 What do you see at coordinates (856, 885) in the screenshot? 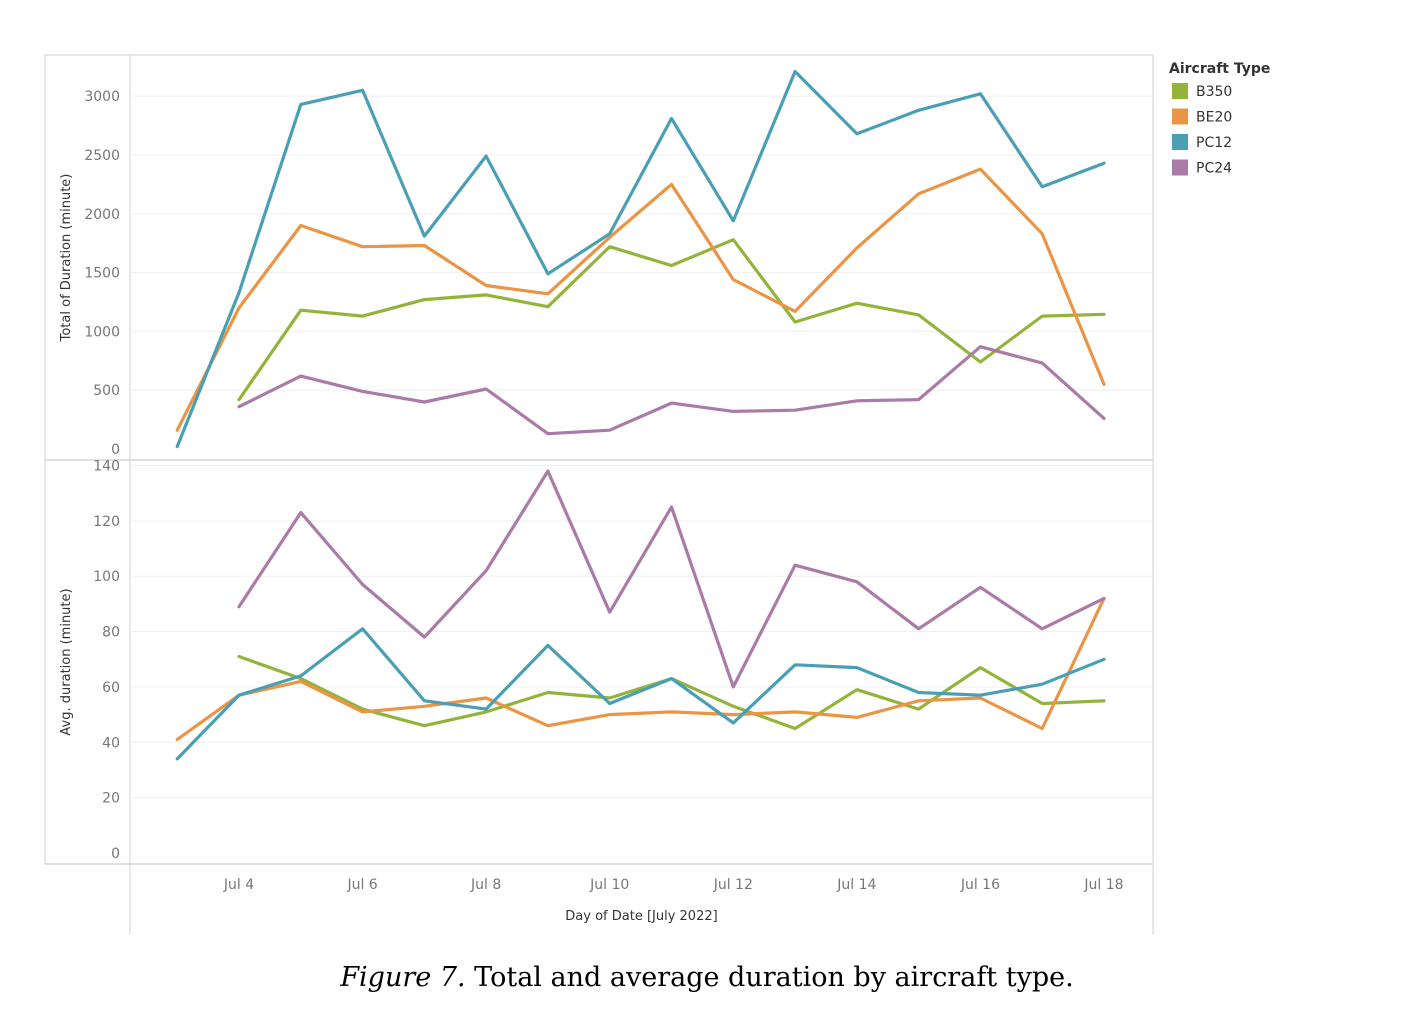
I see `x-tick-label-jul-14: Jul 14` at bounding box center [856, 885].